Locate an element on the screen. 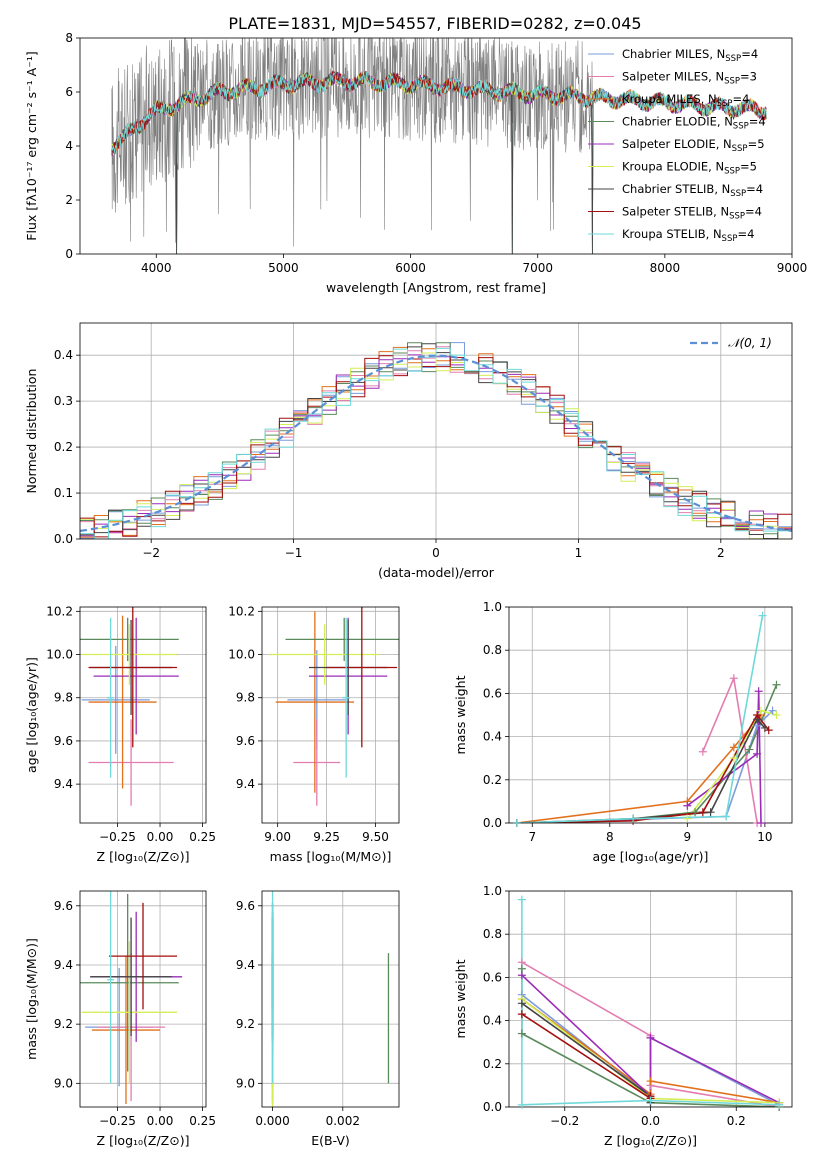  plot-area-mass_vs_ebv is located at coordinates (330, 999).